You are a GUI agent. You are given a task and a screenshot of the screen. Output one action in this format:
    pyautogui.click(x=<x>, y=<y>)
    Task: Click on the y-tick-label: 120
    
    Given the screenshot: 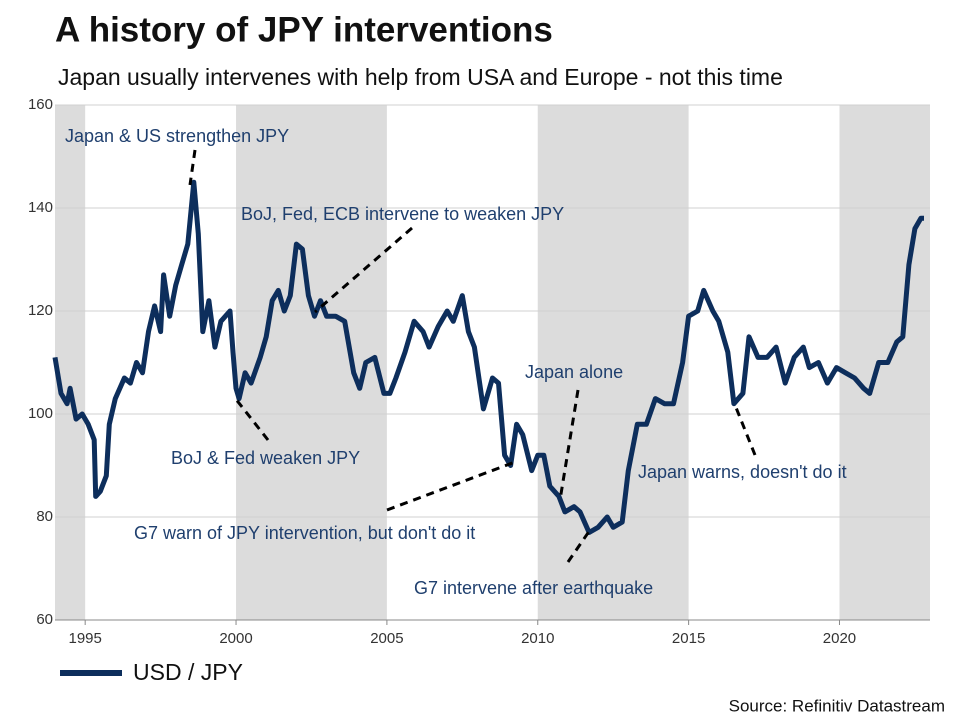 What is the action you would take?
    pyautogui.click(x=40, y=310)
    